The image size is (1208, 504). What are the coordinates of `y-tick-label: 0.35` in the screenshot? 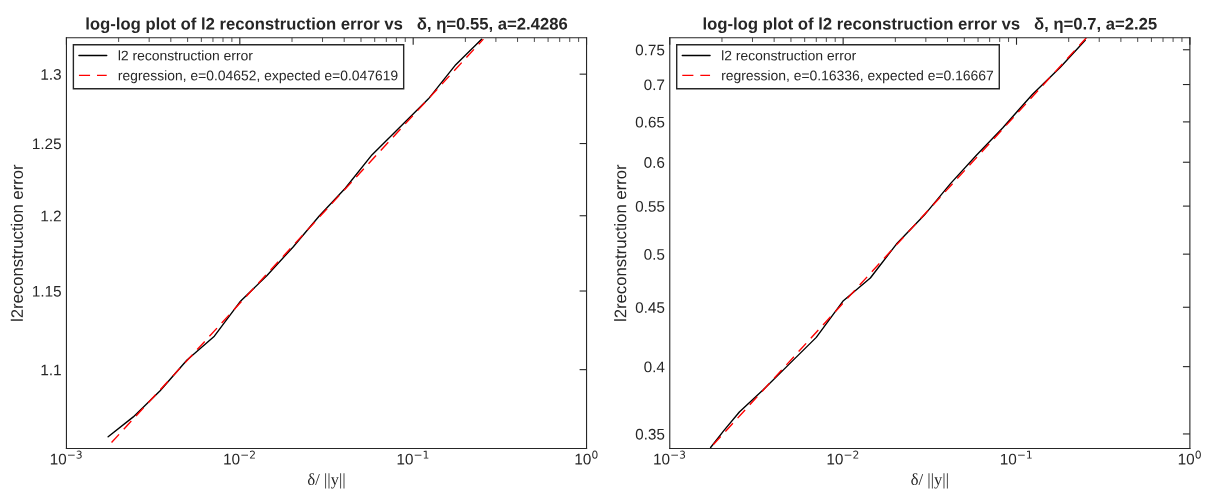 It's located at (650, 434).